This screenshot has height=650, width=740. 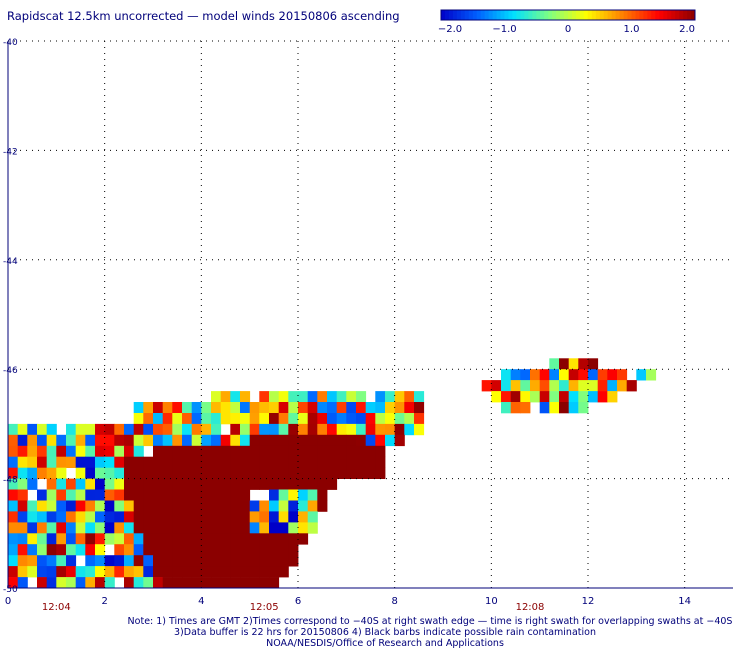 What do you see at coordinates (632, 29) in the screenshot?
I see `colorbar-tick-label: 1.0` at bounding box center [632, 29].